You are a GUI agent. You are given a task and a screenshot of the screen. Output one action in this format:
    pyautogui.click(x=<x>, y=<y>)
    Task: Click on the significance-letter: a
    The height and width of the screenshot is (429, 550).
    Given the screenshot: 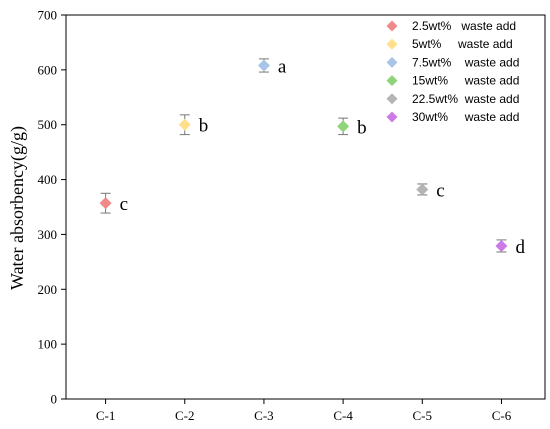 What is the action you would take?
    pyautogui.click(x=282, y=66)
    